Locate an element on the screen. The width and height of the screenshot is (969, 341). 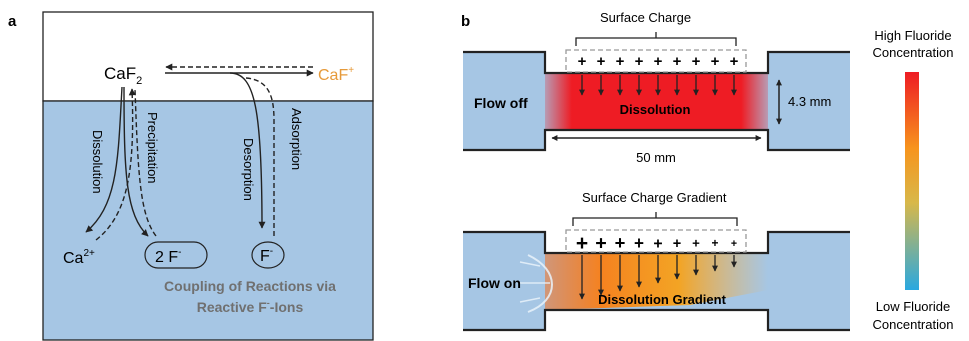
dissolution-arrow-calcium is located at coordinates (104, 159).